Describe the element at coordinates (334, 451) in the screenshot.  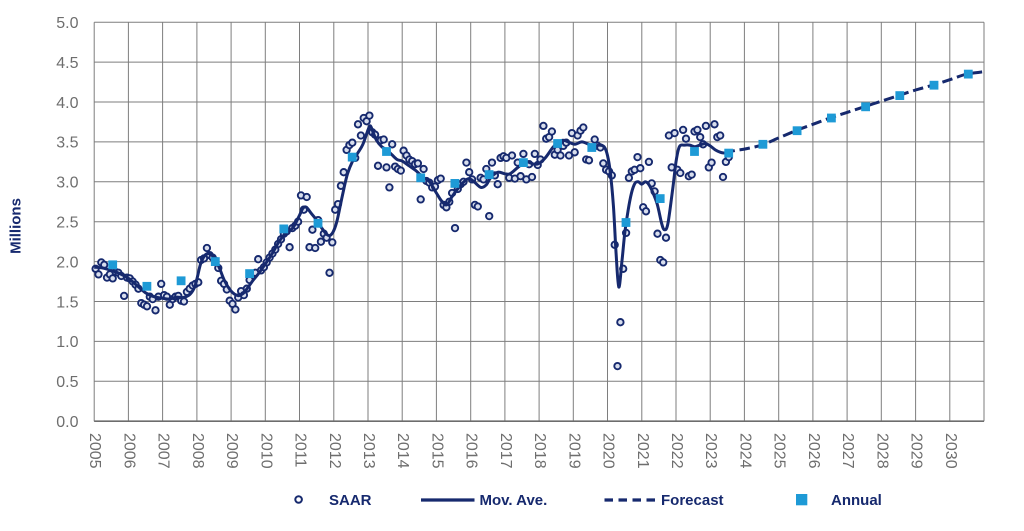
I see `svg-text: 2012` at that location.